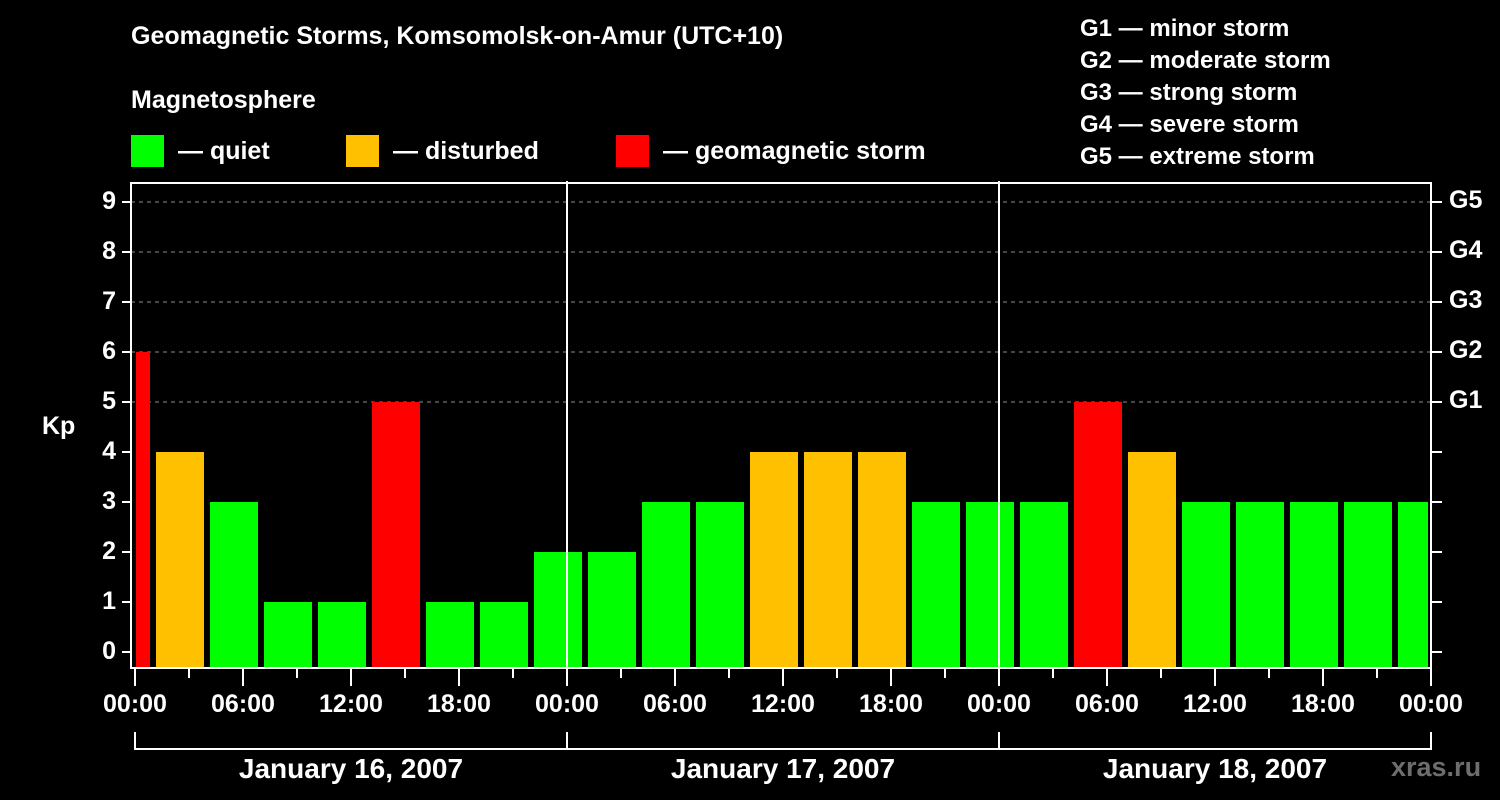 This screenshot has width=1500, height=800. I want to click on legend-item-disturbed: — disturbed, so click(442, 151).